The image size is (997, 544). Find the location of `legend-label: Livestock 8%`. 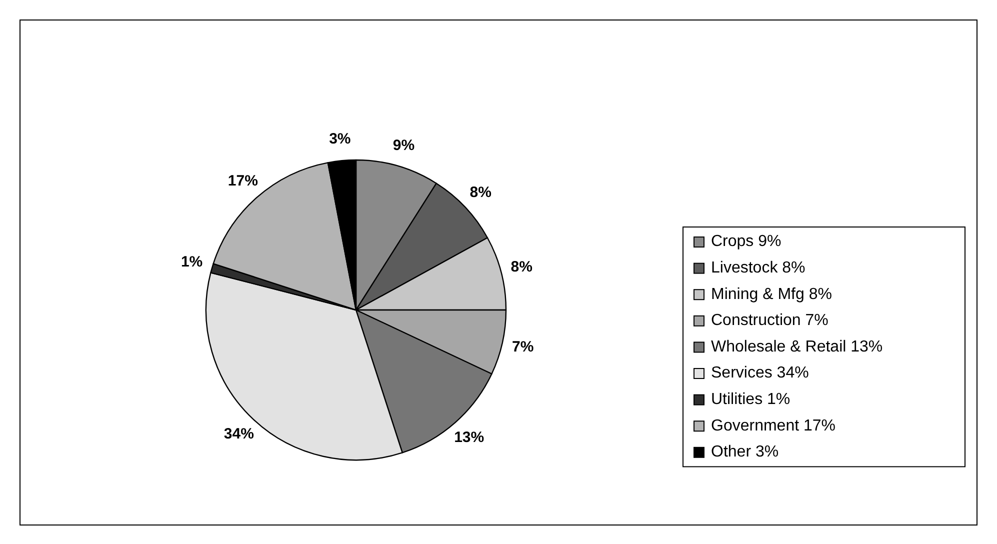

legend-label: Livestock 8% is located at coordinates (758, 268).